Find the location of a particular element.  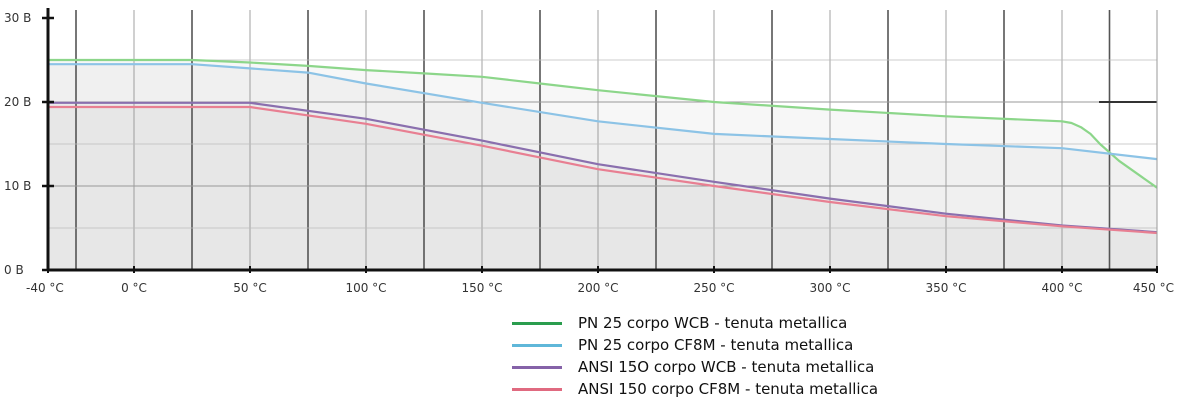

legend-item: PN 25 corpo WCB - tenuta metallica is located at coordinates (695, 323).